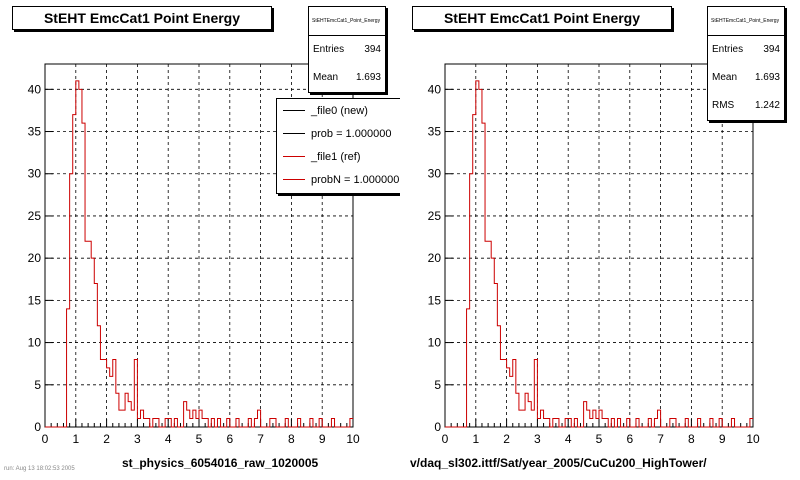 This screenshot has width=800, height=480. Describe the element at coordinates (506, 439) in the screenshot. I see `right-x-tick-label: 2` at that location.